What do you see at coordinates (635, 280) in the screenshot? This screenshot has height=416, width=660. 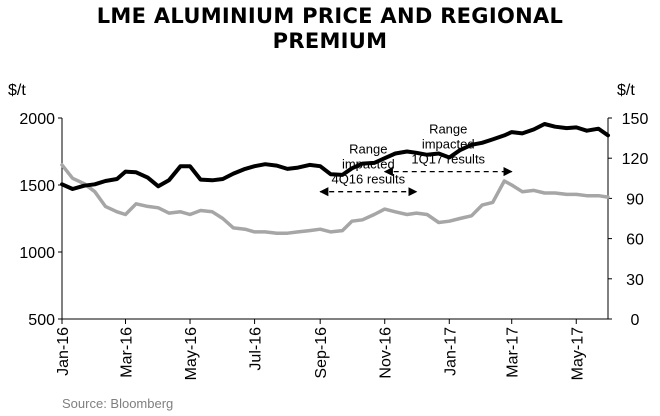 I see `y-right-tick-label: 30` at bounding box center [635, 280].